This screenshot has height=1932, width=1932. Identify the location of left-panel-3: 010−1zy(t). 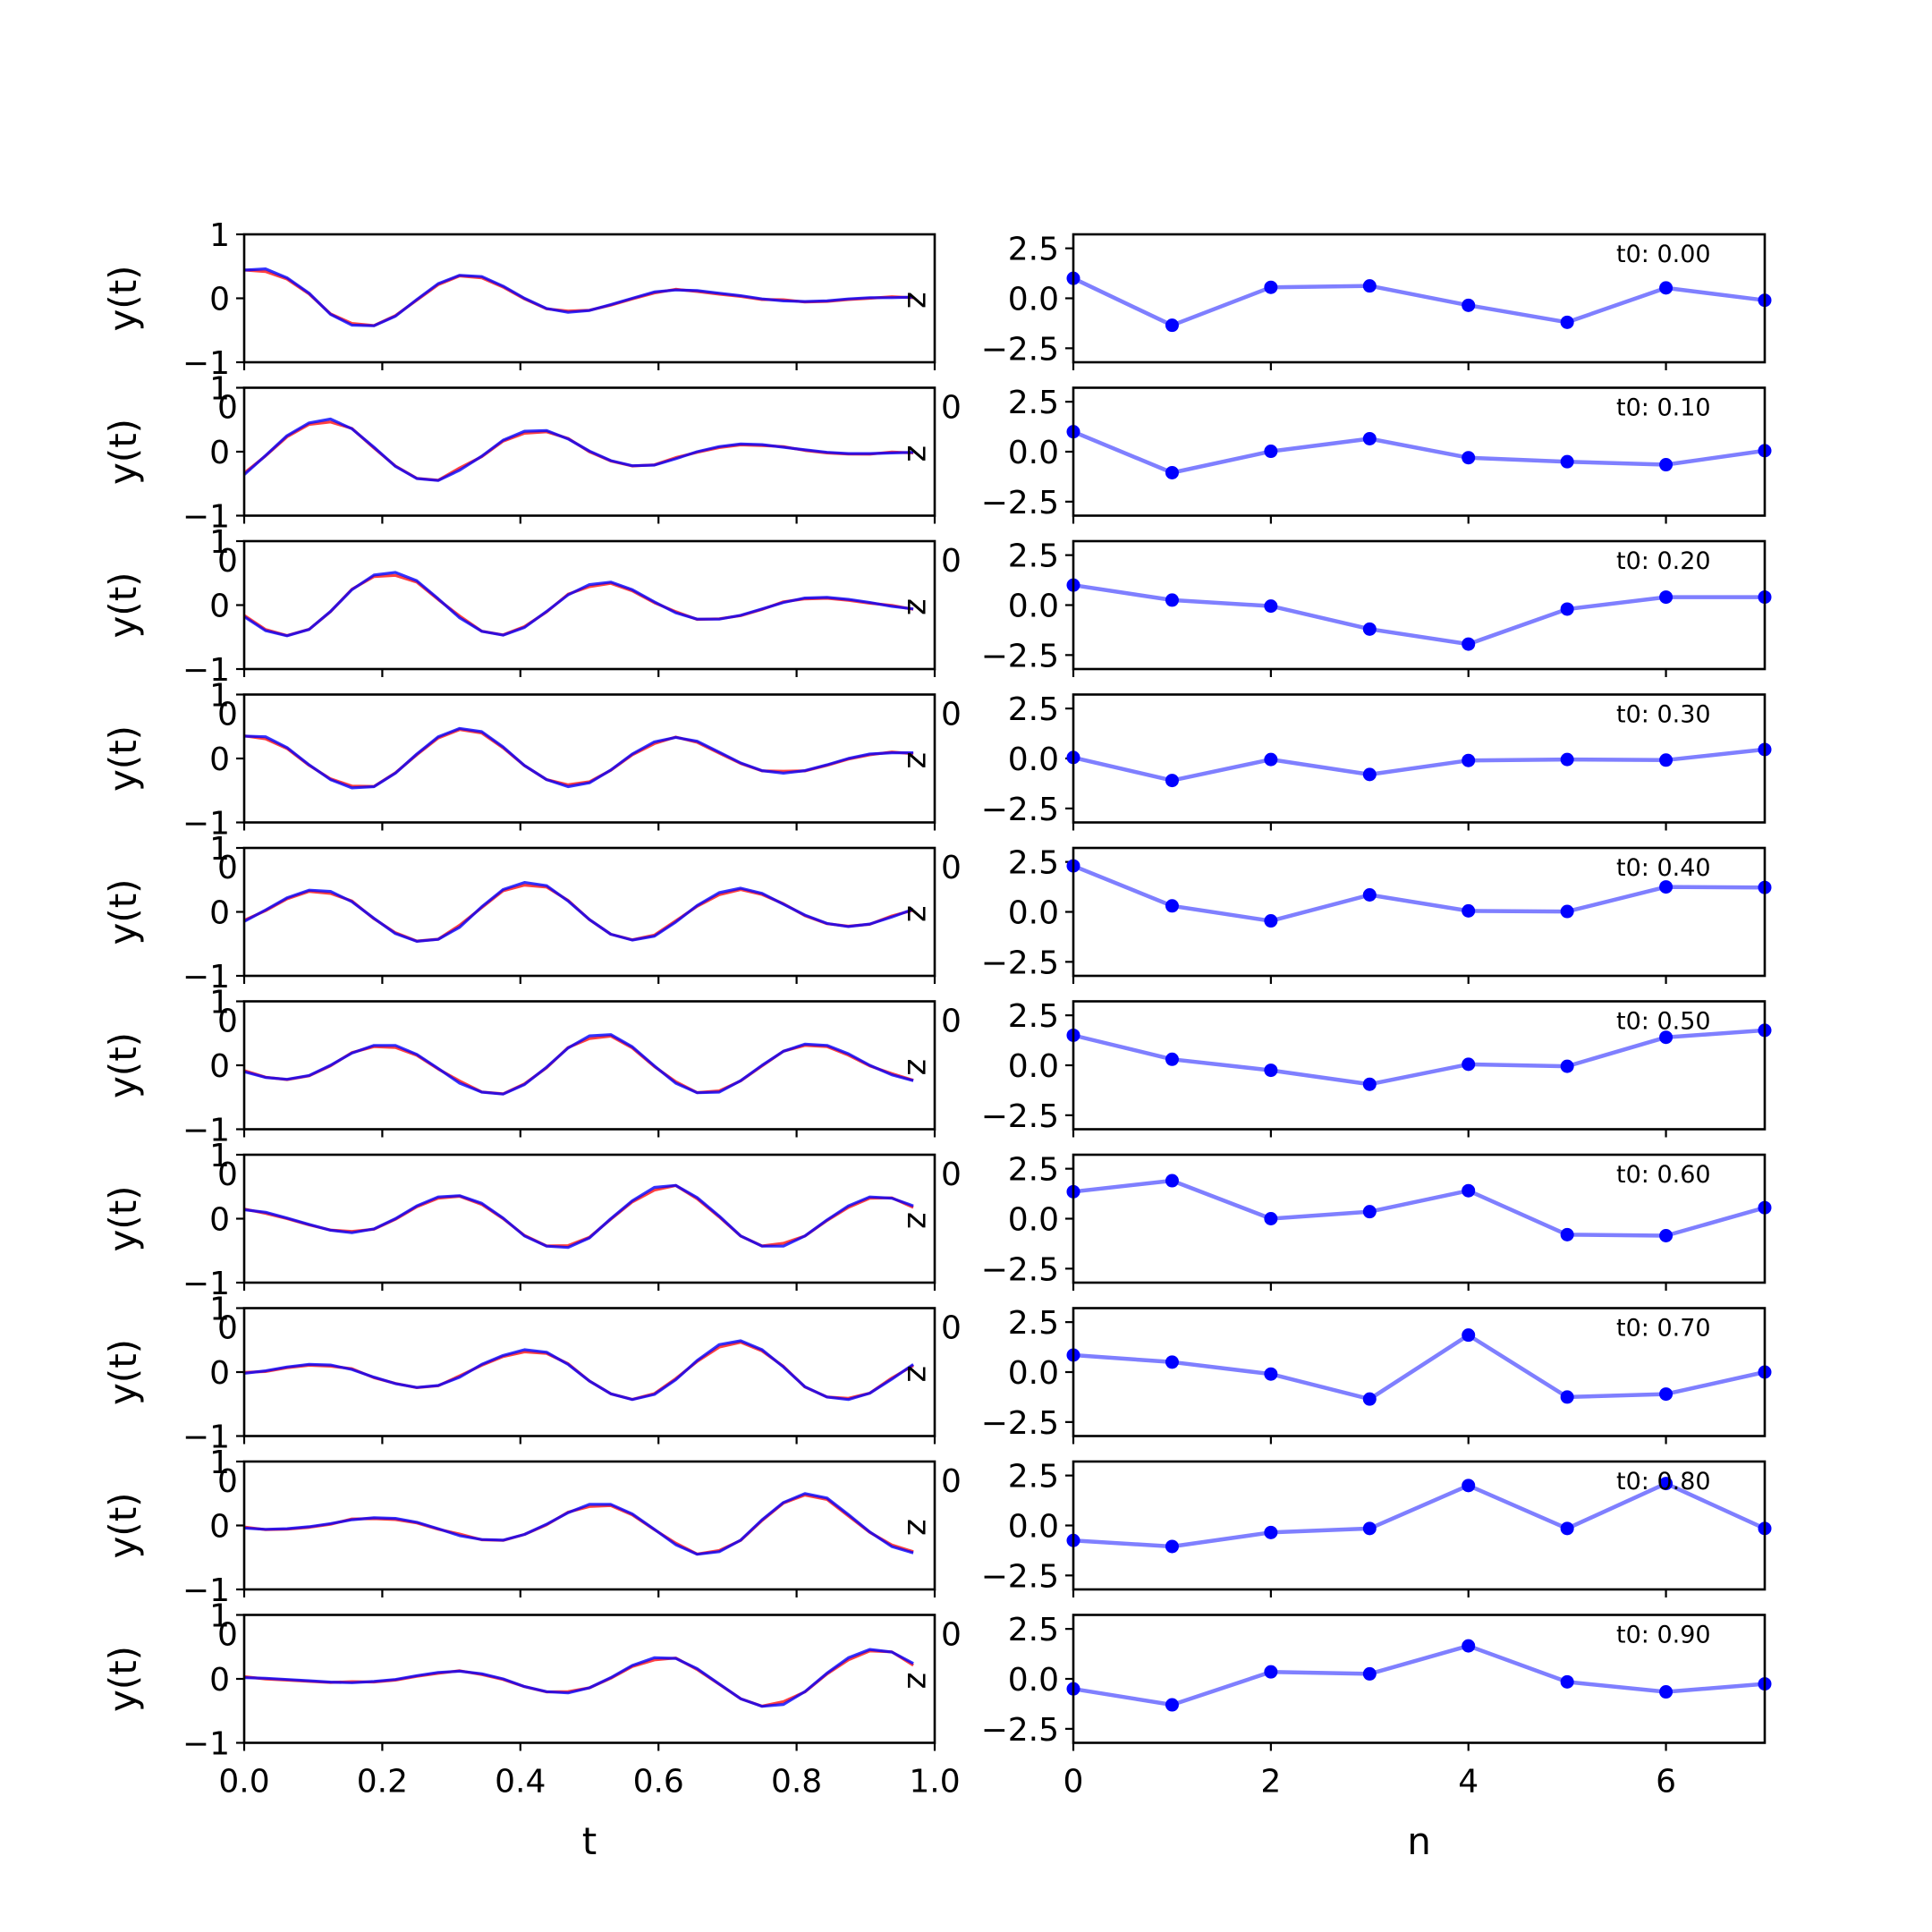
(518, 760).